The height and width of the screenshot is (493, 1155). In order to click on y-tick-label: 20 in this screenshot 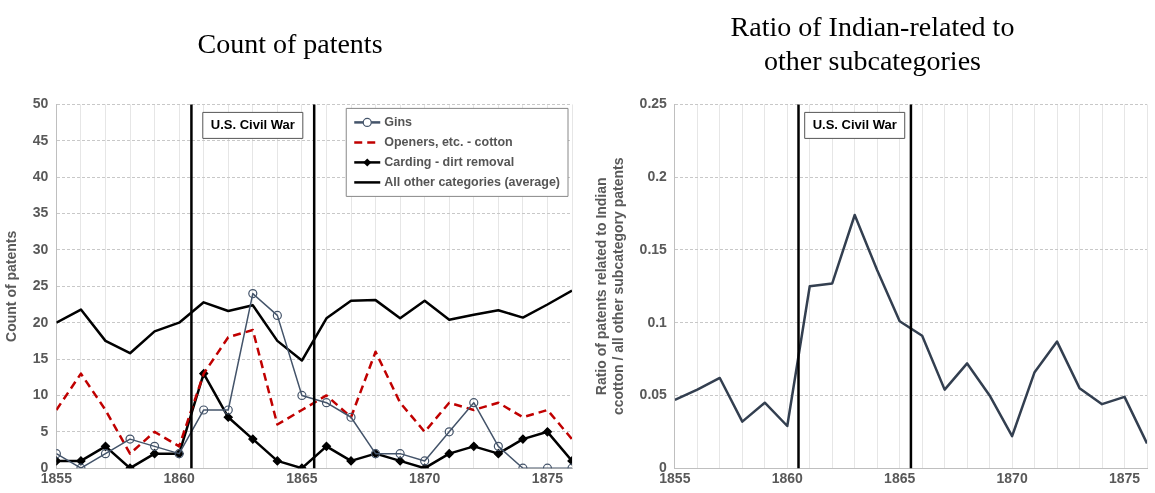, I will do `click(40, 321)`.